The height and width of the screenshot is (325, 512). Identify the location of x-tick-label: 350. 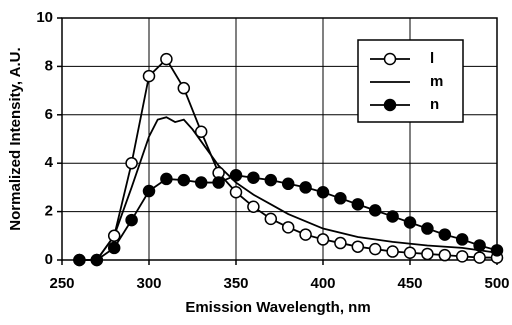
(235, 283).